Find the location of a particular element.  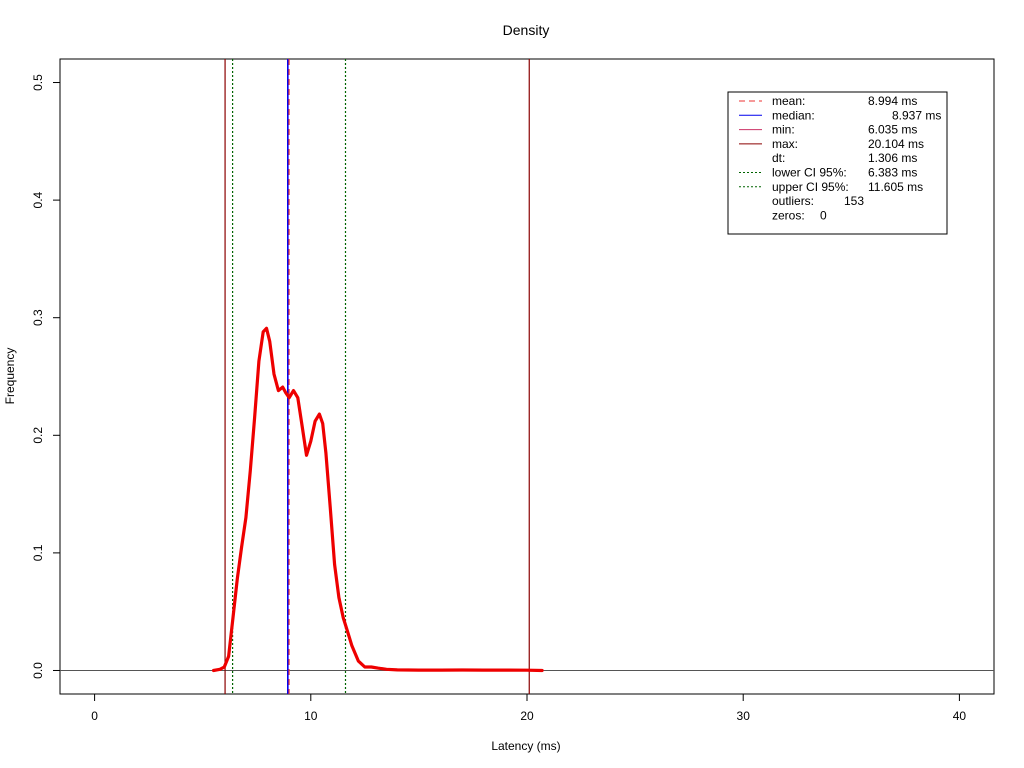

x-axis-label: Latency (ms) is located at coordinates (525, 746).